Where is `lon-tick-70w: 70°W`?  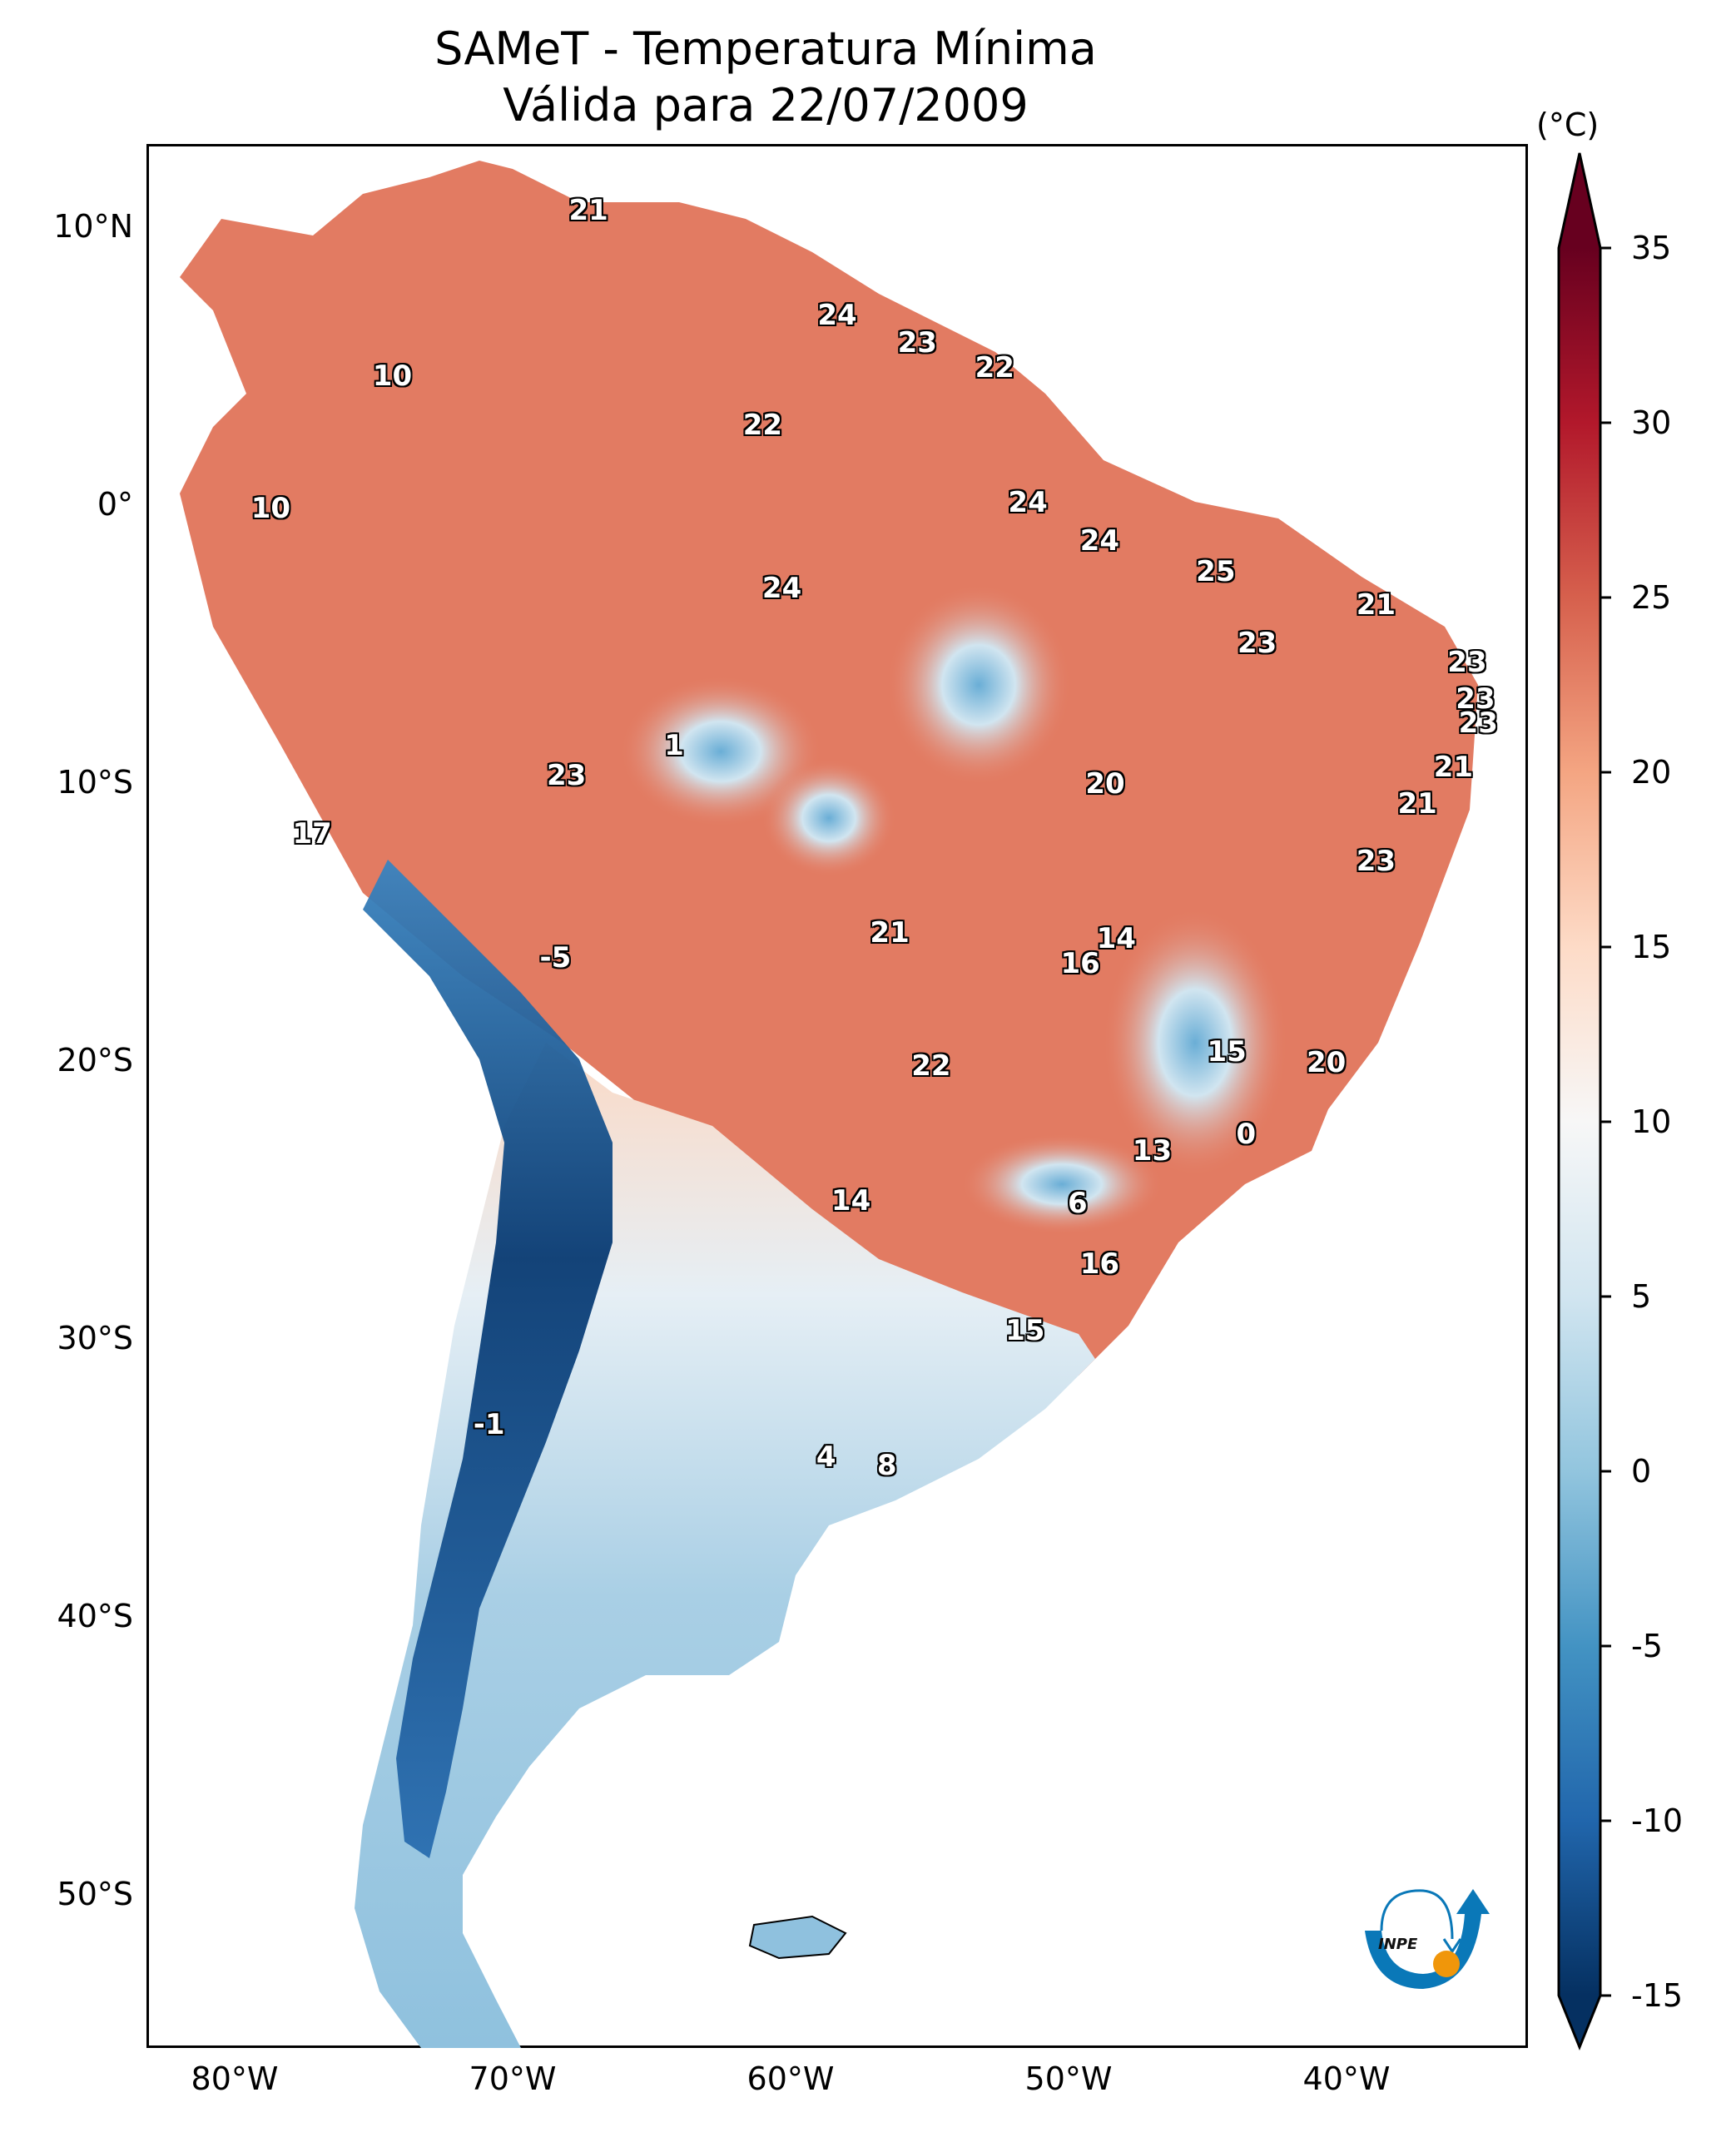
lon-tick-70w: 70°W is located at coordinates (513, 2078).